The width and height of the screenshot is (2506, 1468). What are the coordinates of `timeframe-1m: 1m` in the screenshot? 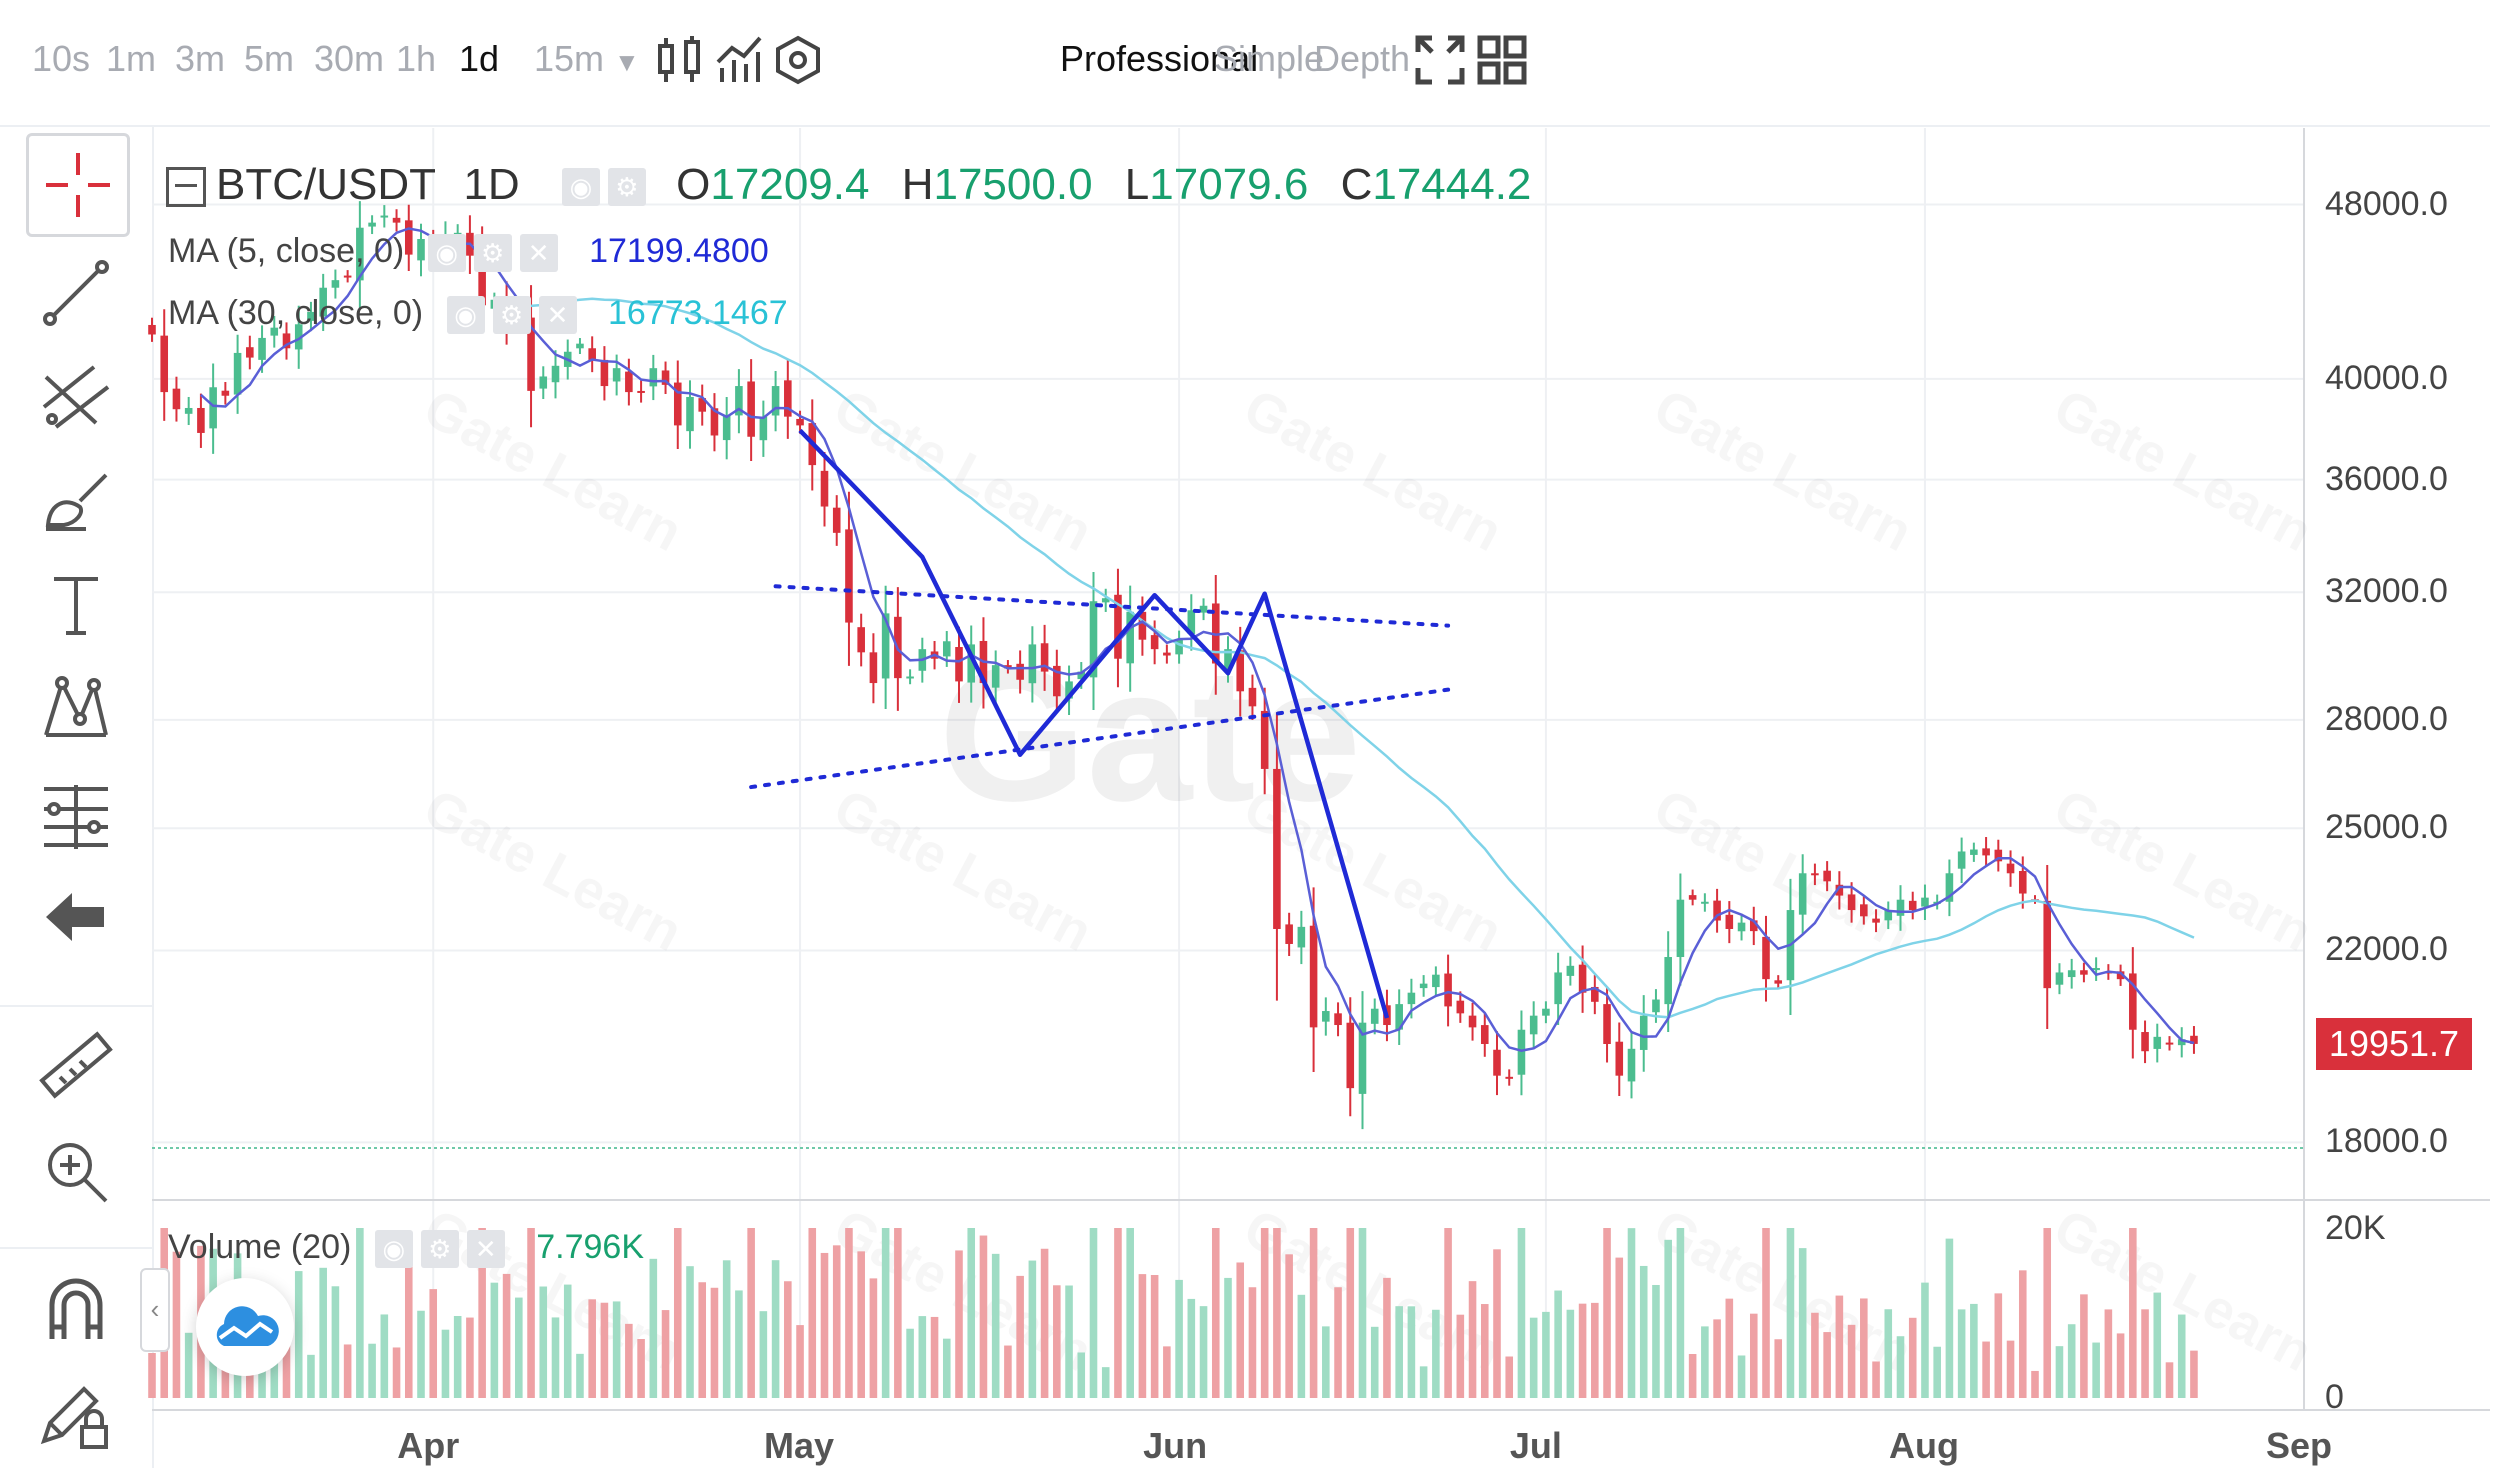 It's located at (131, 58).